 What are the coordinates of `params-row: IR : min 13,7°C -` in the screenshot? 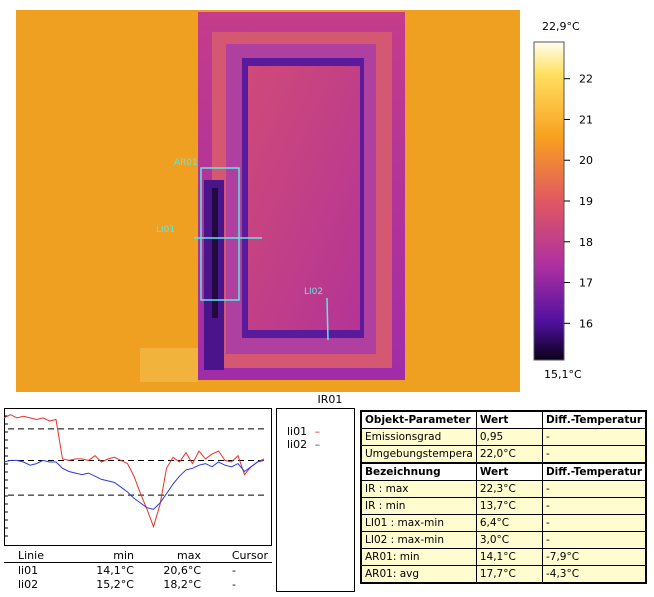 It's located at (503, 506).